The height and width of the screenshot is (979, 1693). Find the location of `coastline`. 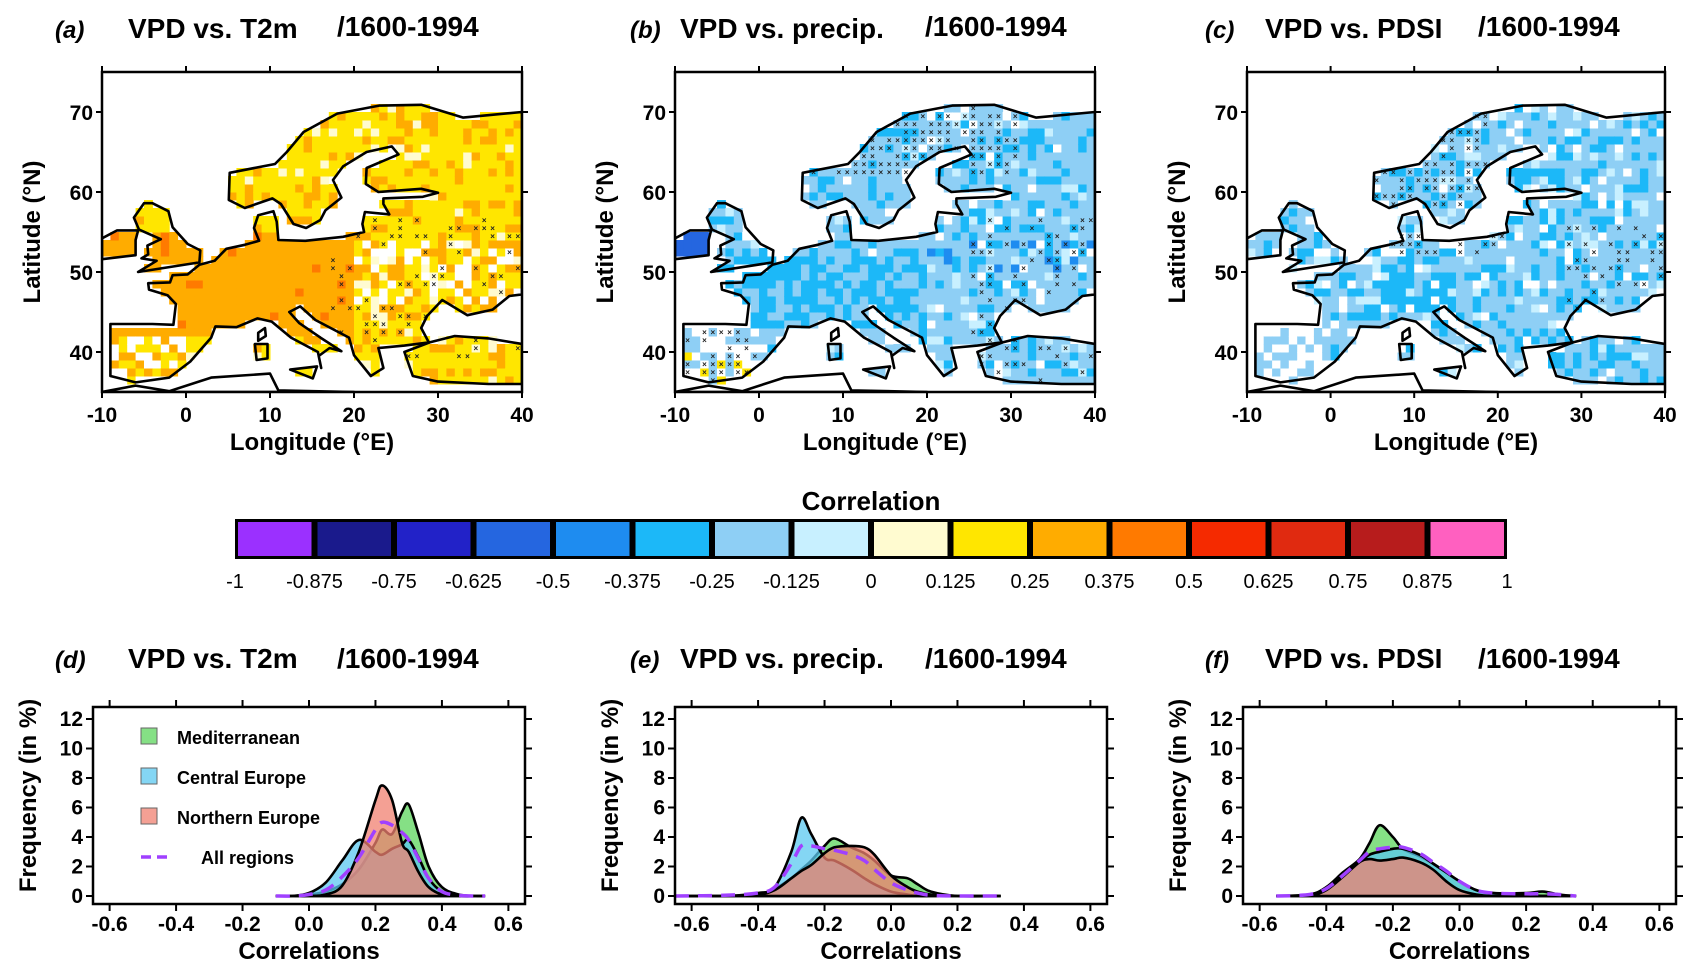

coastline is located at coordinates (121, 245).